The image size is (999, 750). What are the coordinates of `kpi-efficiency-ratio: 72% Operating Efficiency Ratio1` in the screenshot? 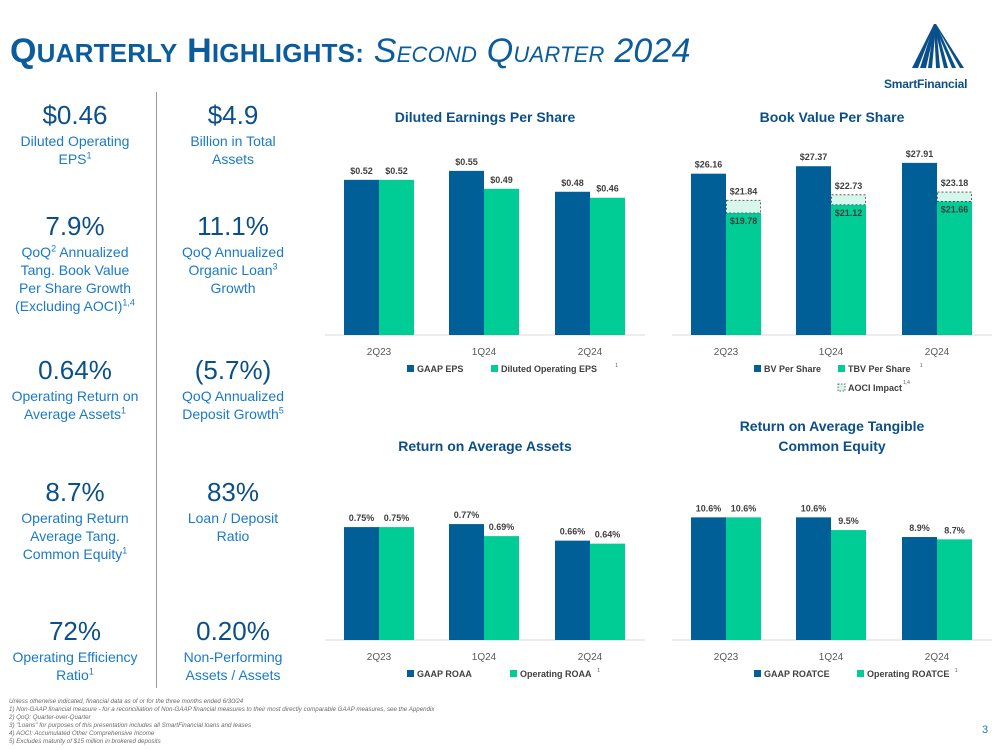 It's located at (75, 650).